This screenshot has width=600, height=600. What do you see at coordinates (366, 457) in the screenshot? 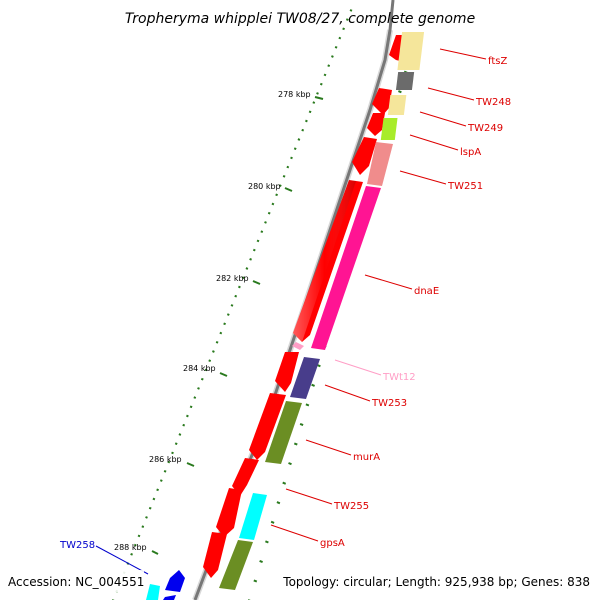
I see `gene-label-murA: murA` at bounding box center [366, 457].